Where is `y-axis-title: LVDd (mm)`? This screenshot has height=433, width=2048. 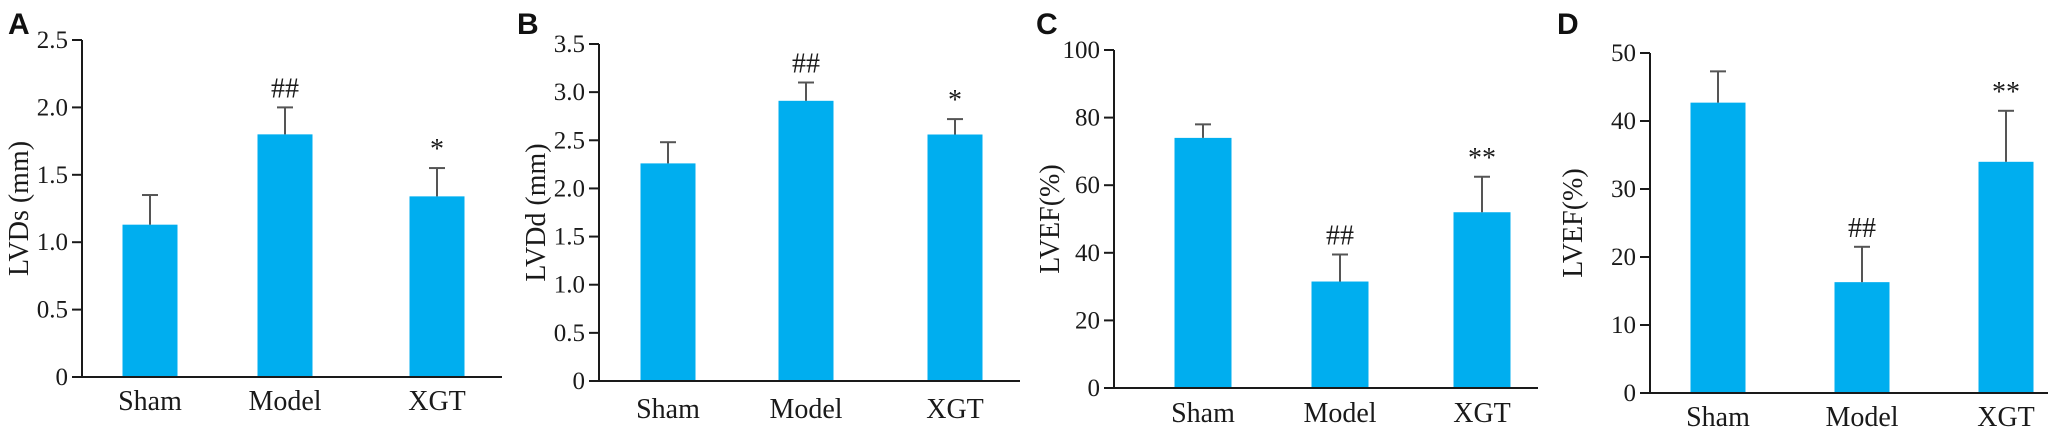
y-axis-title: LVDd (mm) is located at coordinates (536, 212).